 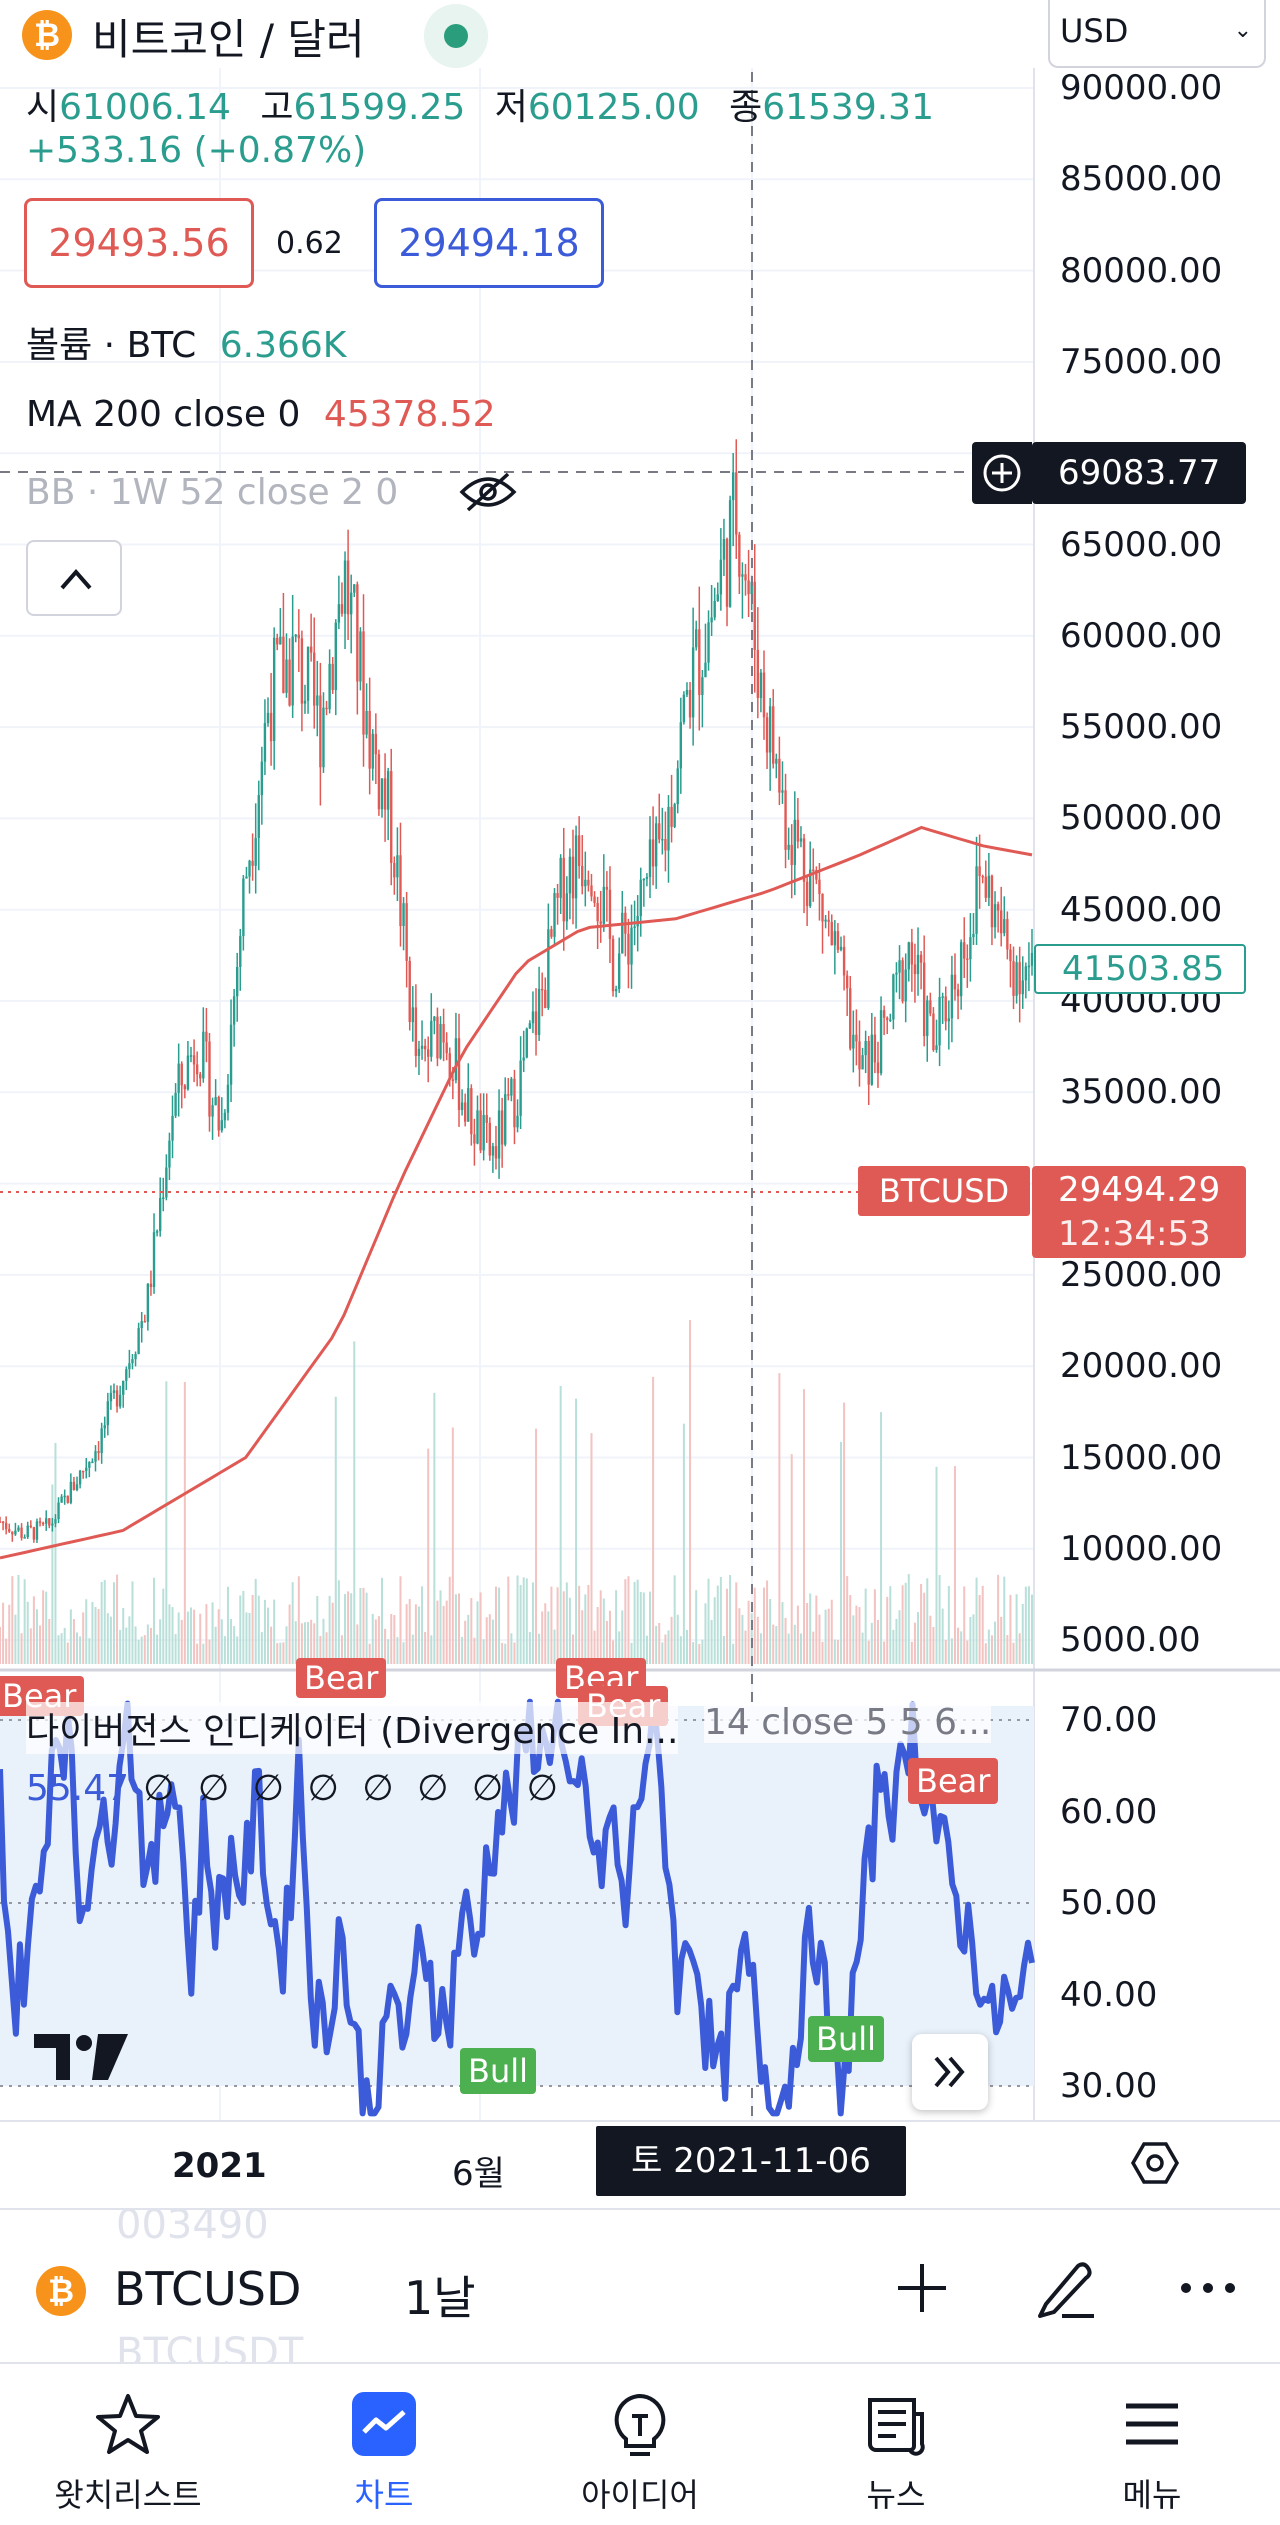 What do you see at coordinates (354, 1788) in the screenshot?
I see `indicator-null-values: ∅ ∅ ∅ ∅ ∅ ∅ ∅ ∅` at bounding box center [354, 1788].